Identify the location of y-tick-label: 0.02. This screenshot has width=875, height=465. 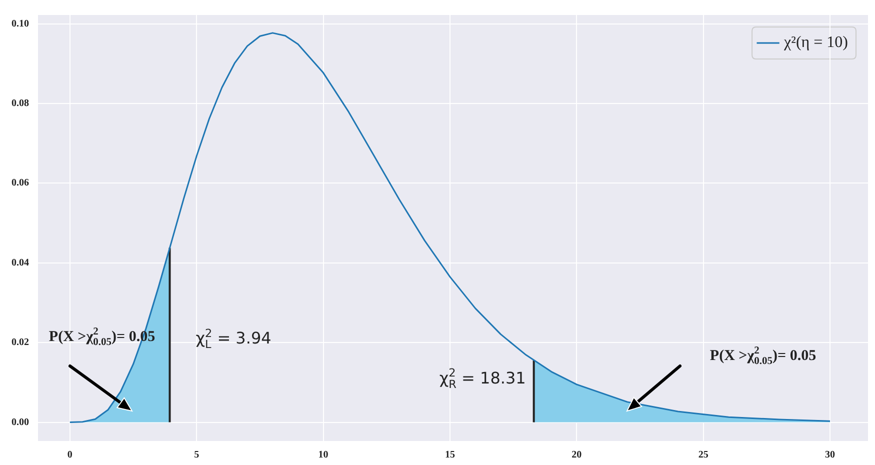
(20, 342).